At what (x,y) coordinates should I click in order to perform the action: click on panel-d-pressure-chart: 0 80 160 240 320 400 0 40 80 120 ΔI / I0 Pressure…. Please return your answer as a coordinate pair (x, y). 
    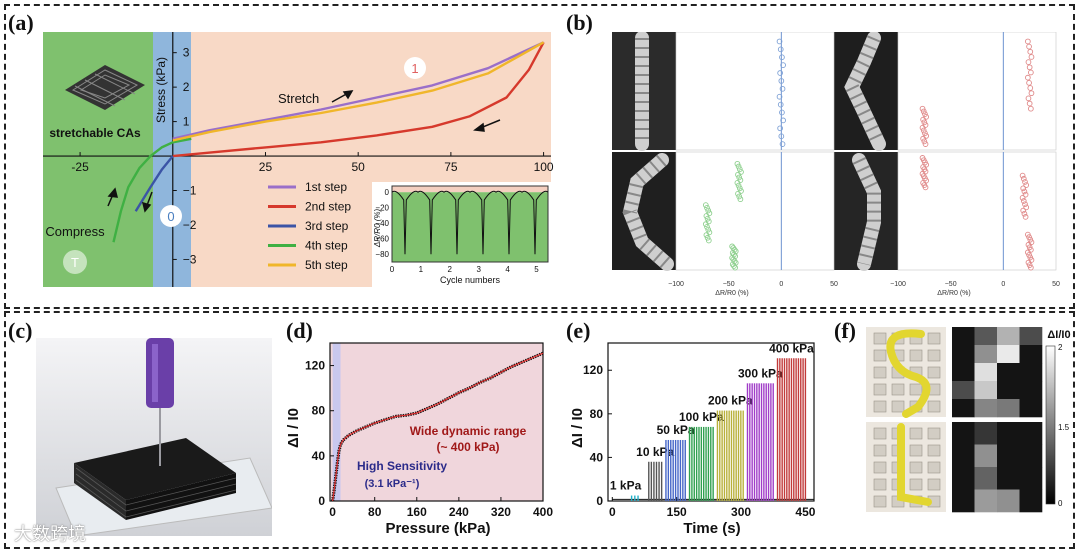
    Looking at the image, I should click on (419, 439).